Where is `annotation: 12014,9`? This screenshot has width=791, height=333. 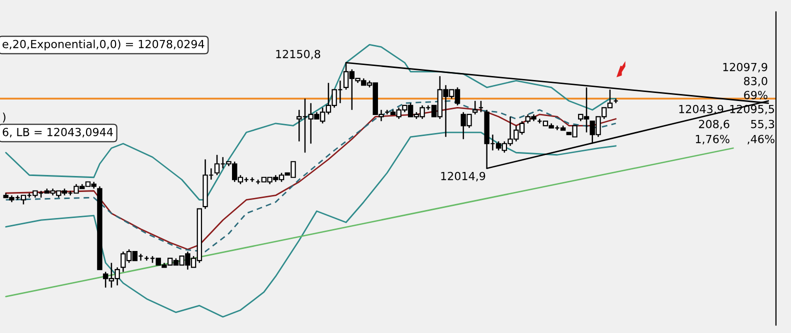
annotation: 12014,9 is located at coordinates (463, 177).